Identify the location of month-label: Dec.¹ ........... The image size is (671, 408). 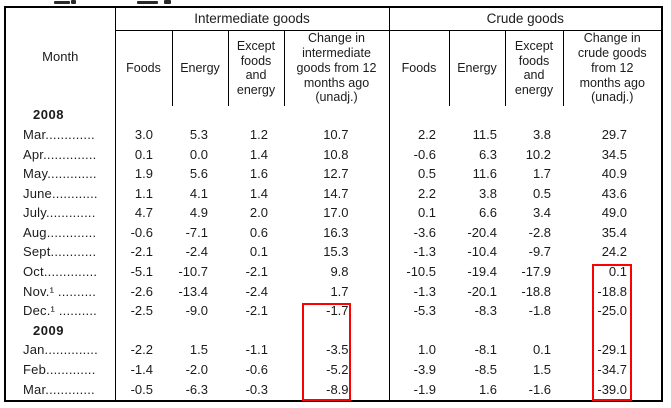
(61, 311).